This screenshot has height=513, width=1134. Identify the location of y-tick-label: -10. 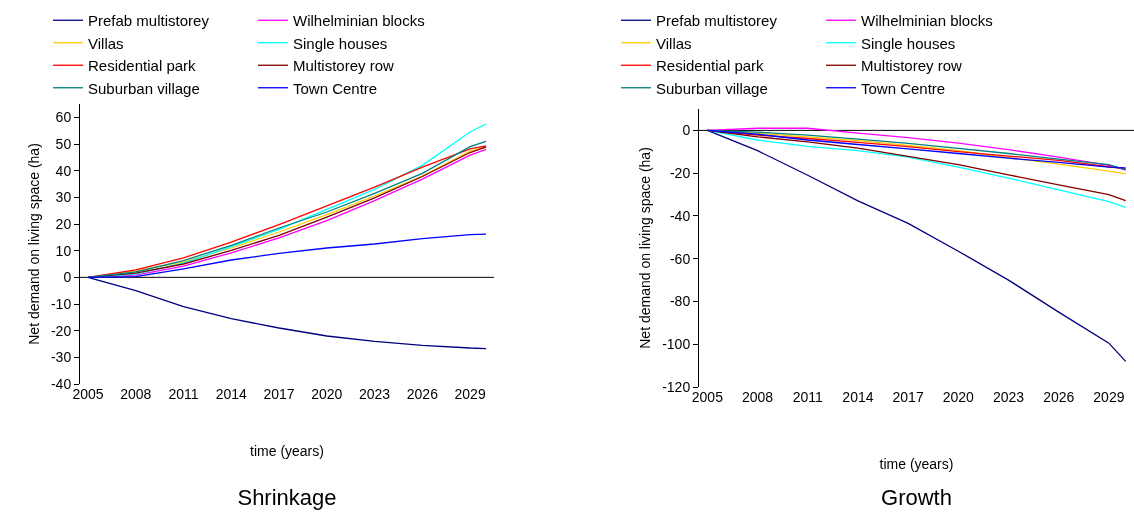
(61, 303).